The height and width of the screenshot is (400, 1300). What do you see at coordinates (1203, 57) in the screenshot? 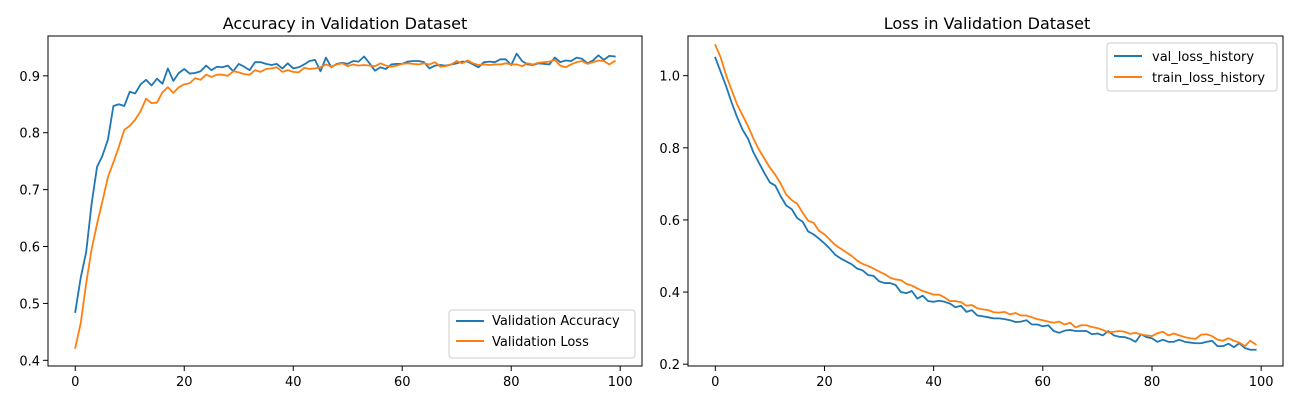
I see `legend-label-val-loss-history: val_loss_history` at bounding box center [1203, 57].